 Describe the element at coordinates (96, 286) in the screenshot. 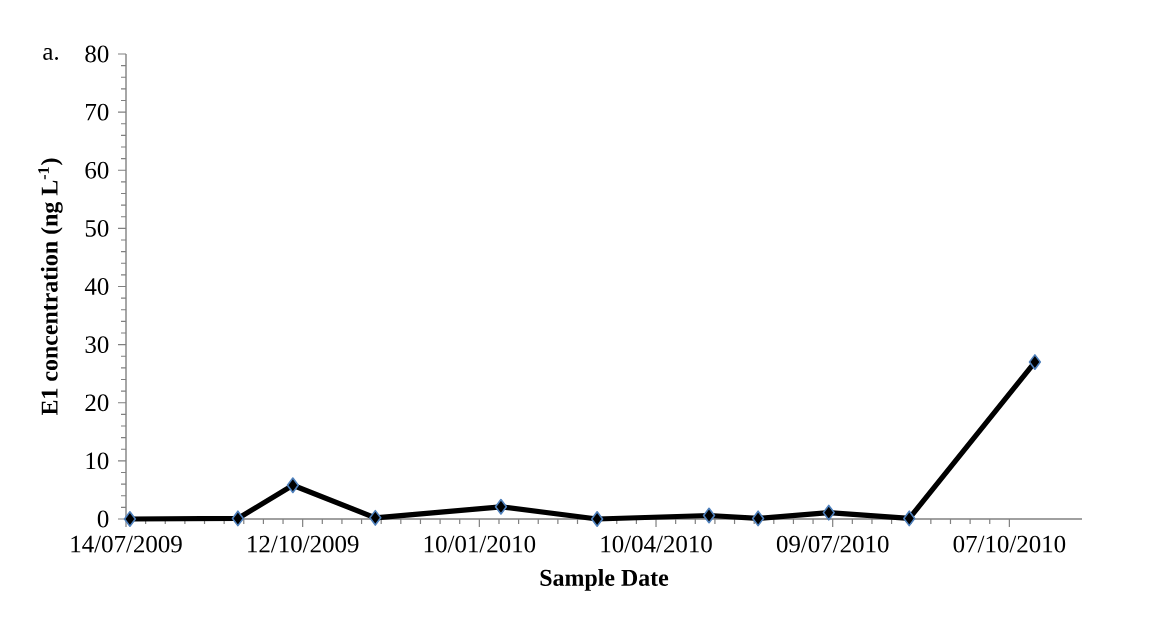

I see `y-tick-label: 40` at that location.